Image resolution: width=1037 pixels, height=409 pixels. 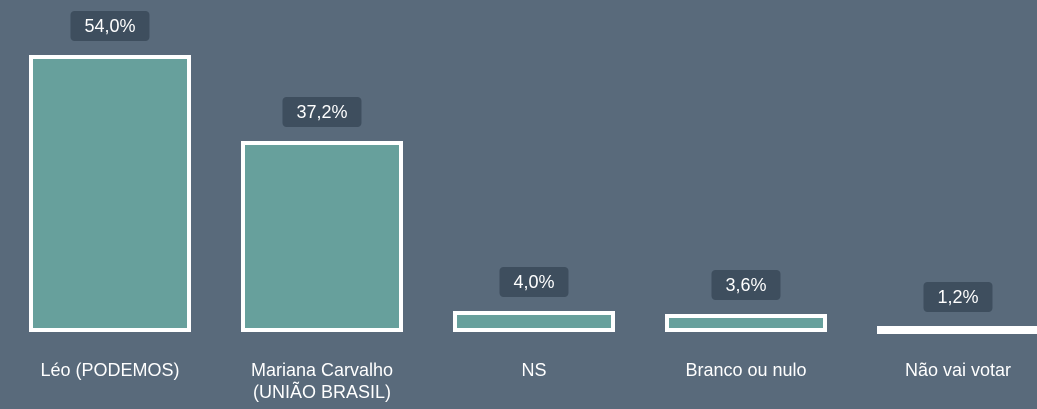 I want to click on value-label: 37,2%, so click(x=322, y=112).